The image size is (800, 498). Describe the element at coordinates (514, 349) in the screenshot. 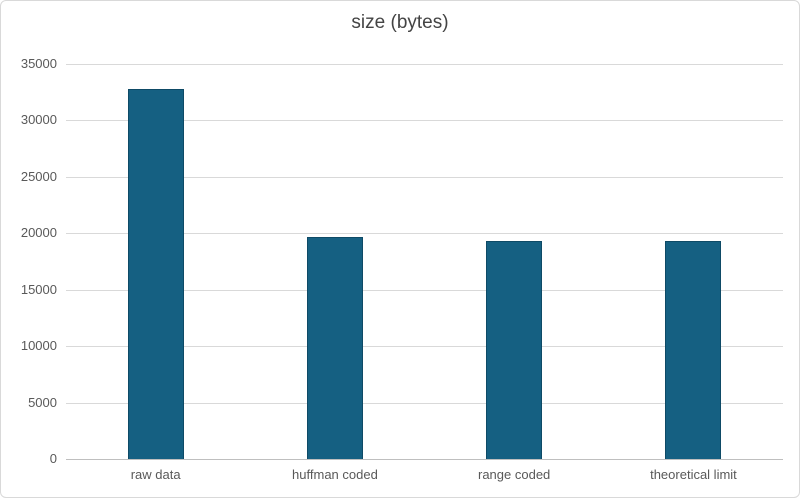

I see `bar-range-coded` at that location.